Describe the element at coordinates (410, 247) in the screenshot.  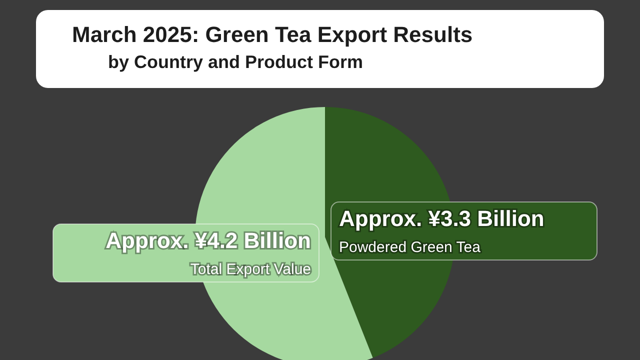
I see `slice-label: Powdered Green Tea` at that location.